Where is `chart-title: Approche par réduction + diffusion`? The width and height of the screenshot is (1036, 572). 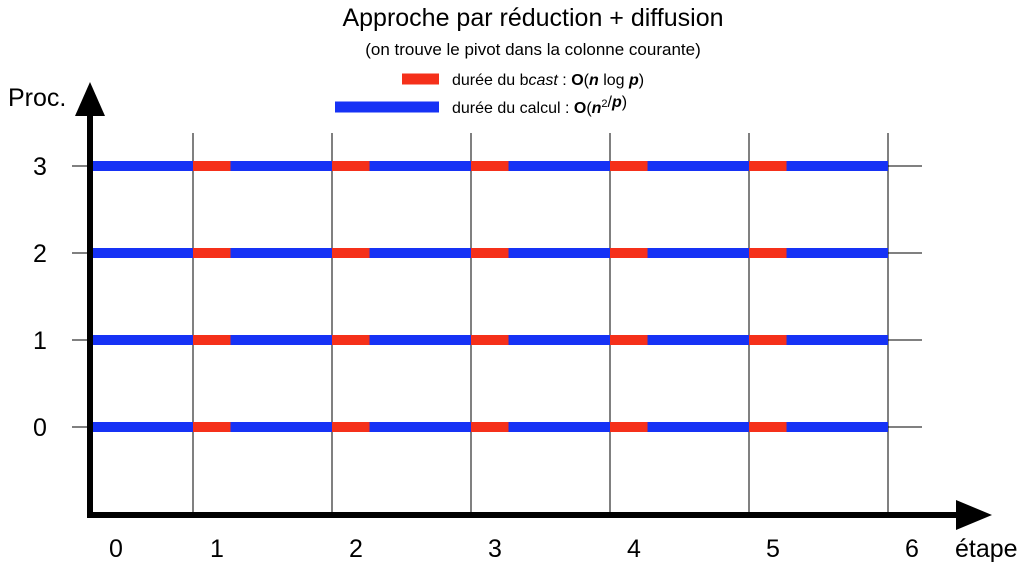 chart-title: Approche par réduction + diffusion is located at coordinates (532, 18).